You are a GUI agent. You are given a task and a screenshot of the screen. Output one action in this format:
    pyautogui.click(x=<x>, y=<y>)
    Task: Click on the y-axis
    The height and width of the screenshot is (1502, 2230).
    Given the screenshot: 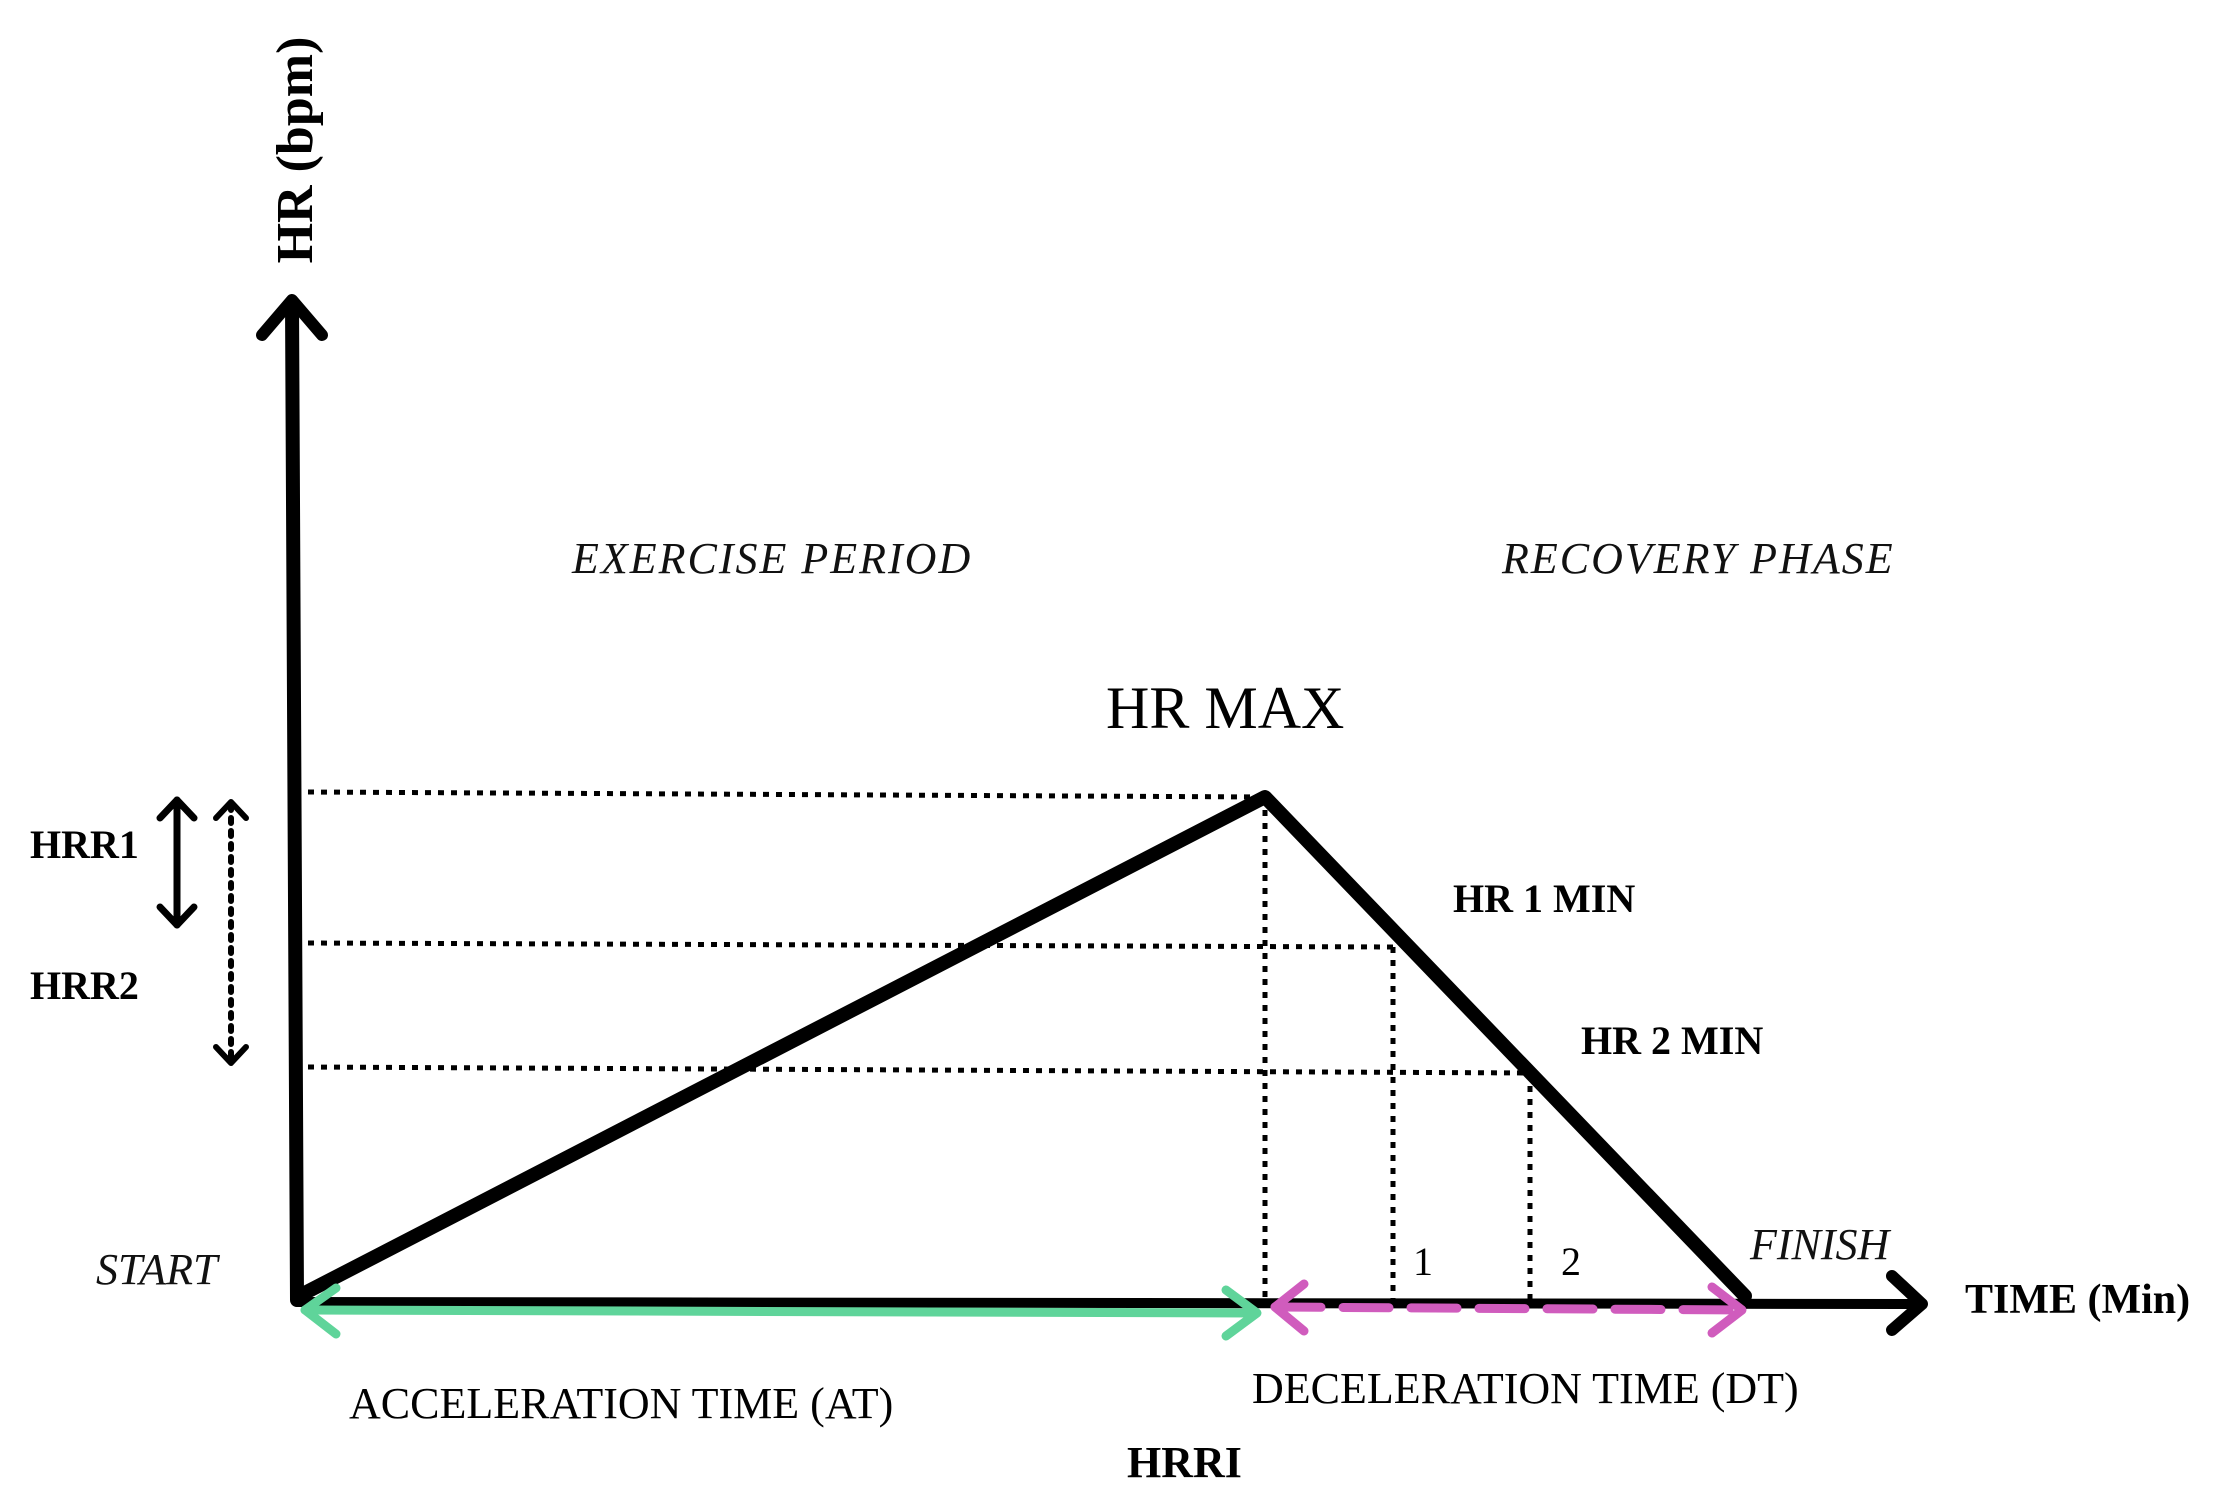 What is the action you would take?
    pyautogui.click(x=294, y=801)
    